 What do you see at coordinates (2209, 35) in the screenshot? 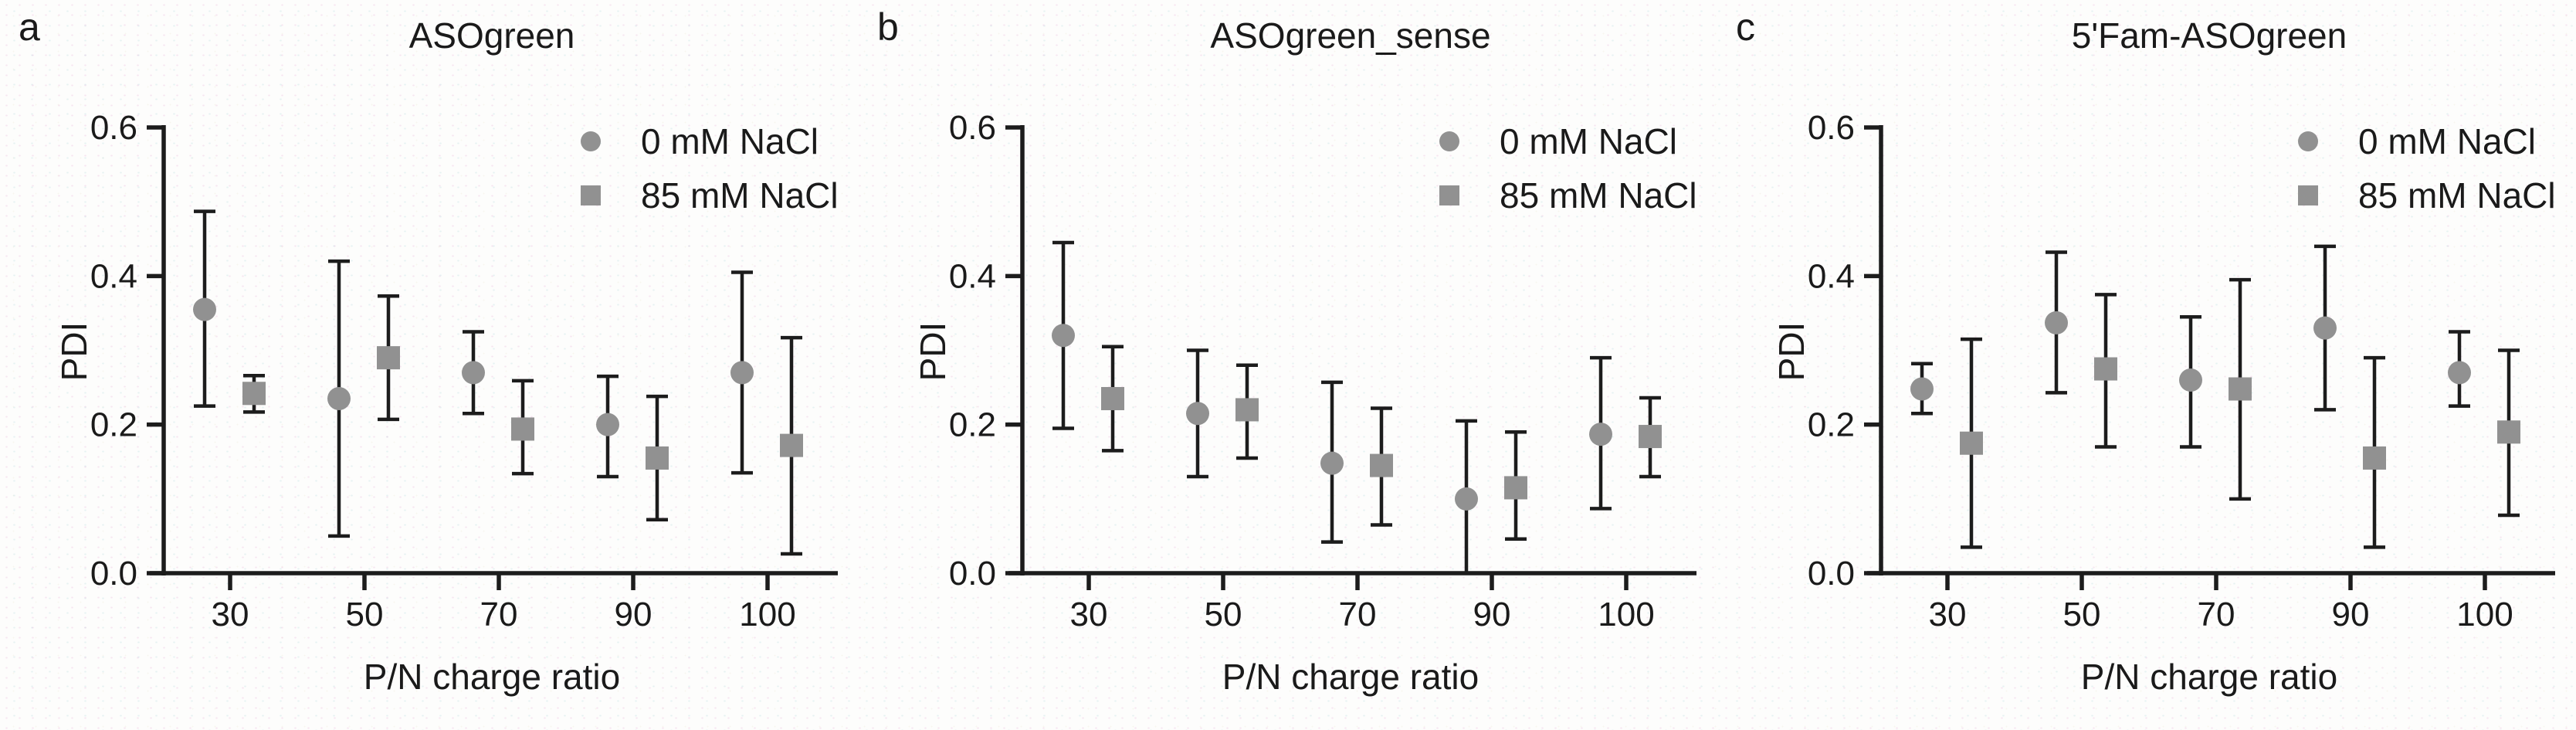
I see `chart-title: 5'Fam-ASOgreen` at bounding box center [2209, 35].